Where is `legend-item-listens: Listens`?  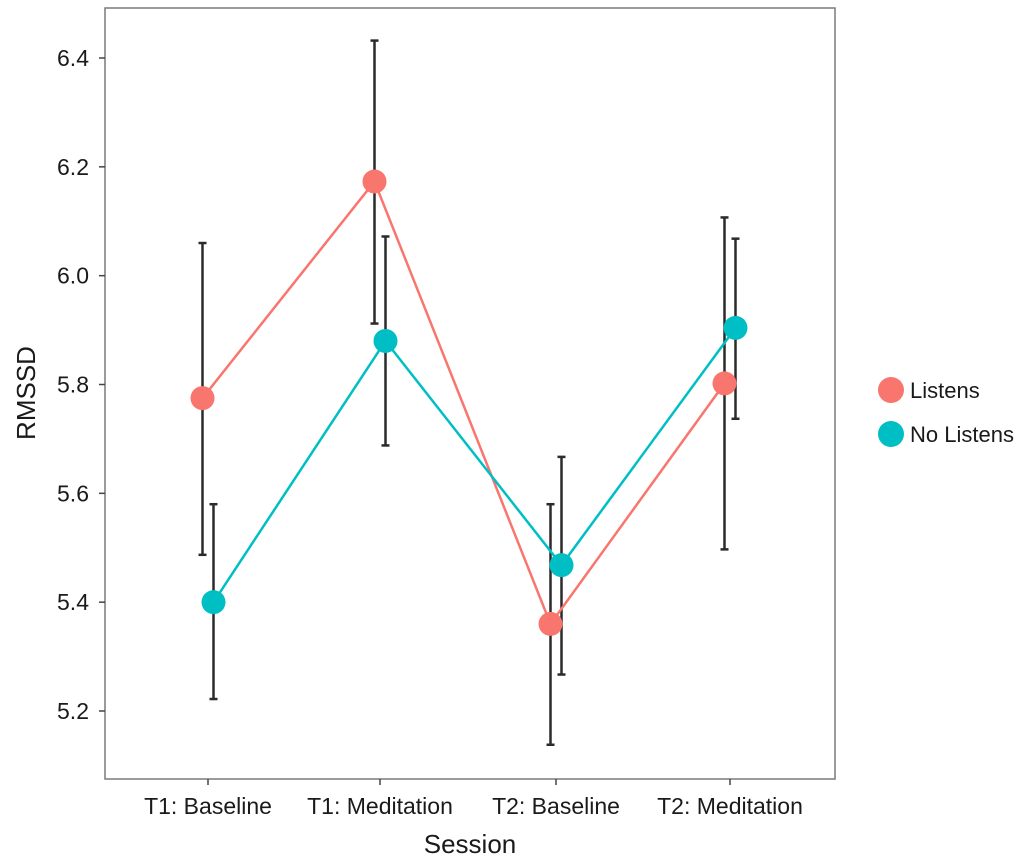 legend-item-listens: Listens is located at coordinates (929, 390).